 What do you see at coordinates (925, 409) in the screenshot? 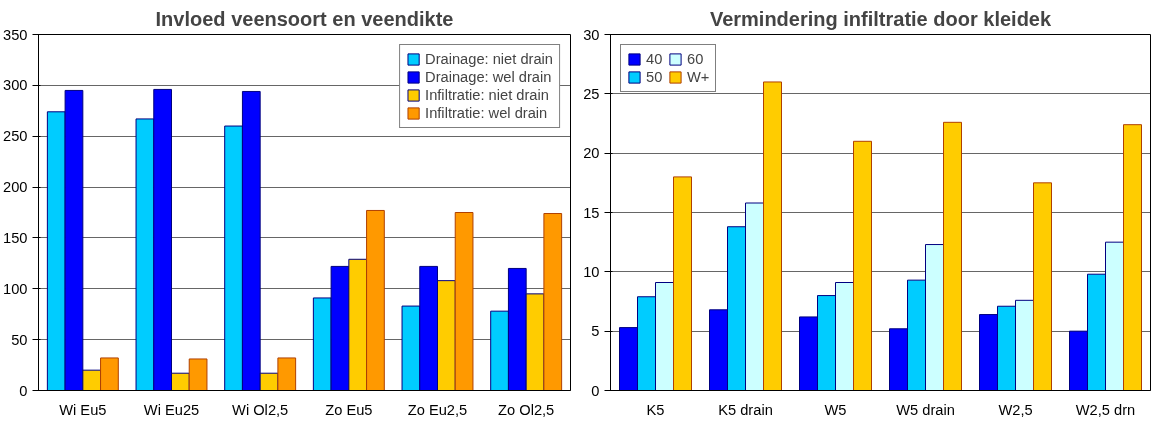
I see `x-tick-label: W5 drain` at bounding box center [925, 409].